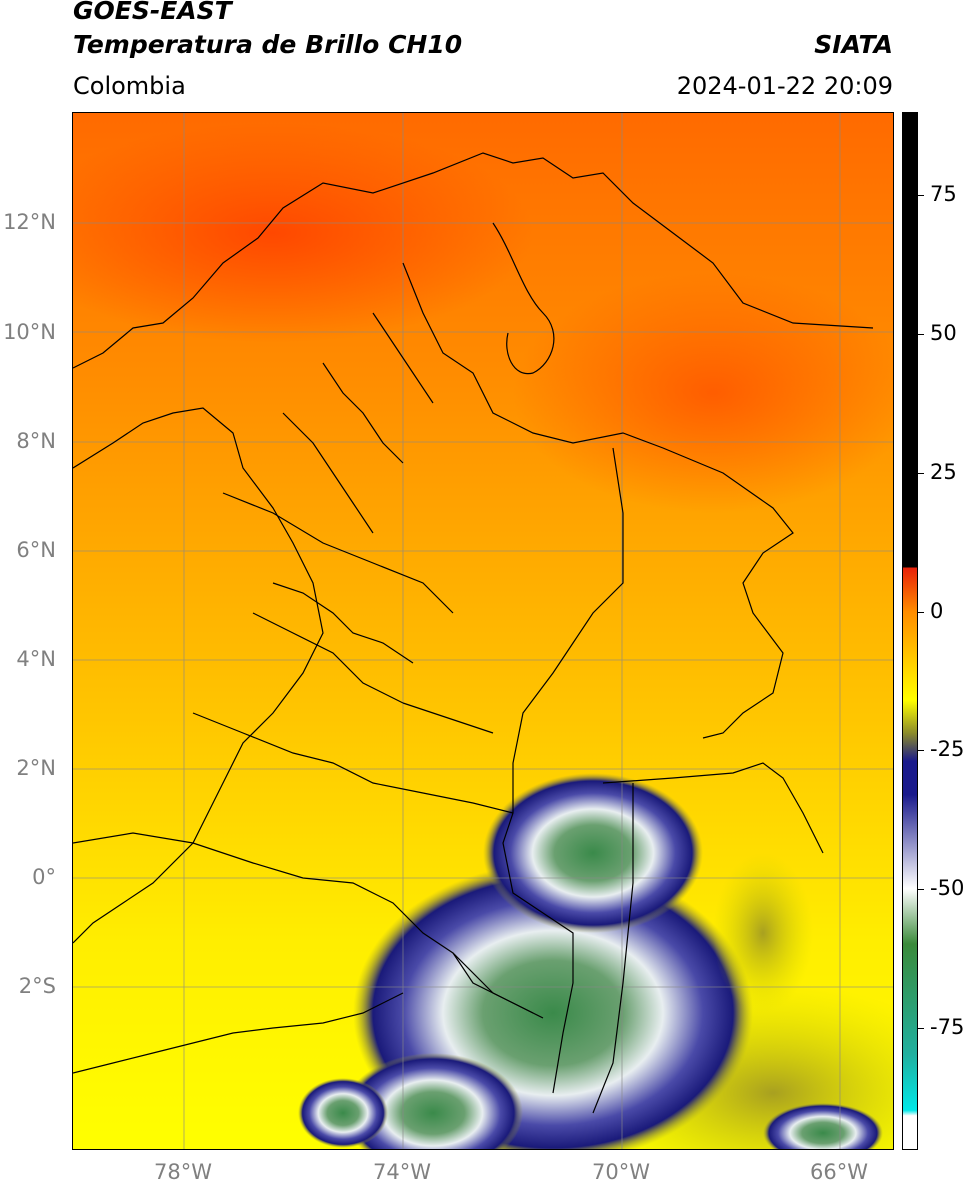 The height and width of the screenshot is (1190, 966). I want to click on lat-tick: 8°N, so click(36, 441).